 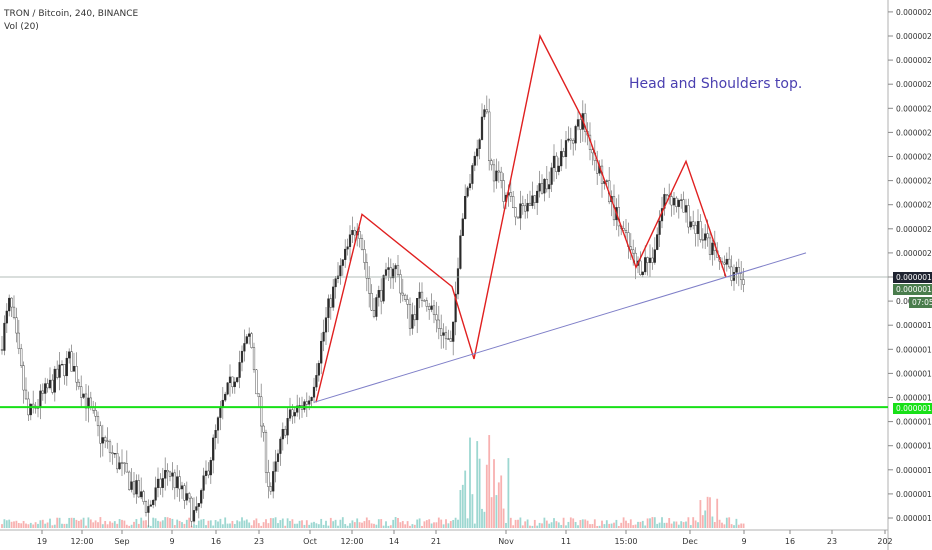 What do you see at coordinates (914, 494) in the screenshot?
I see `y-tick-label: 0.00000150` at bounding box center [914, 494].